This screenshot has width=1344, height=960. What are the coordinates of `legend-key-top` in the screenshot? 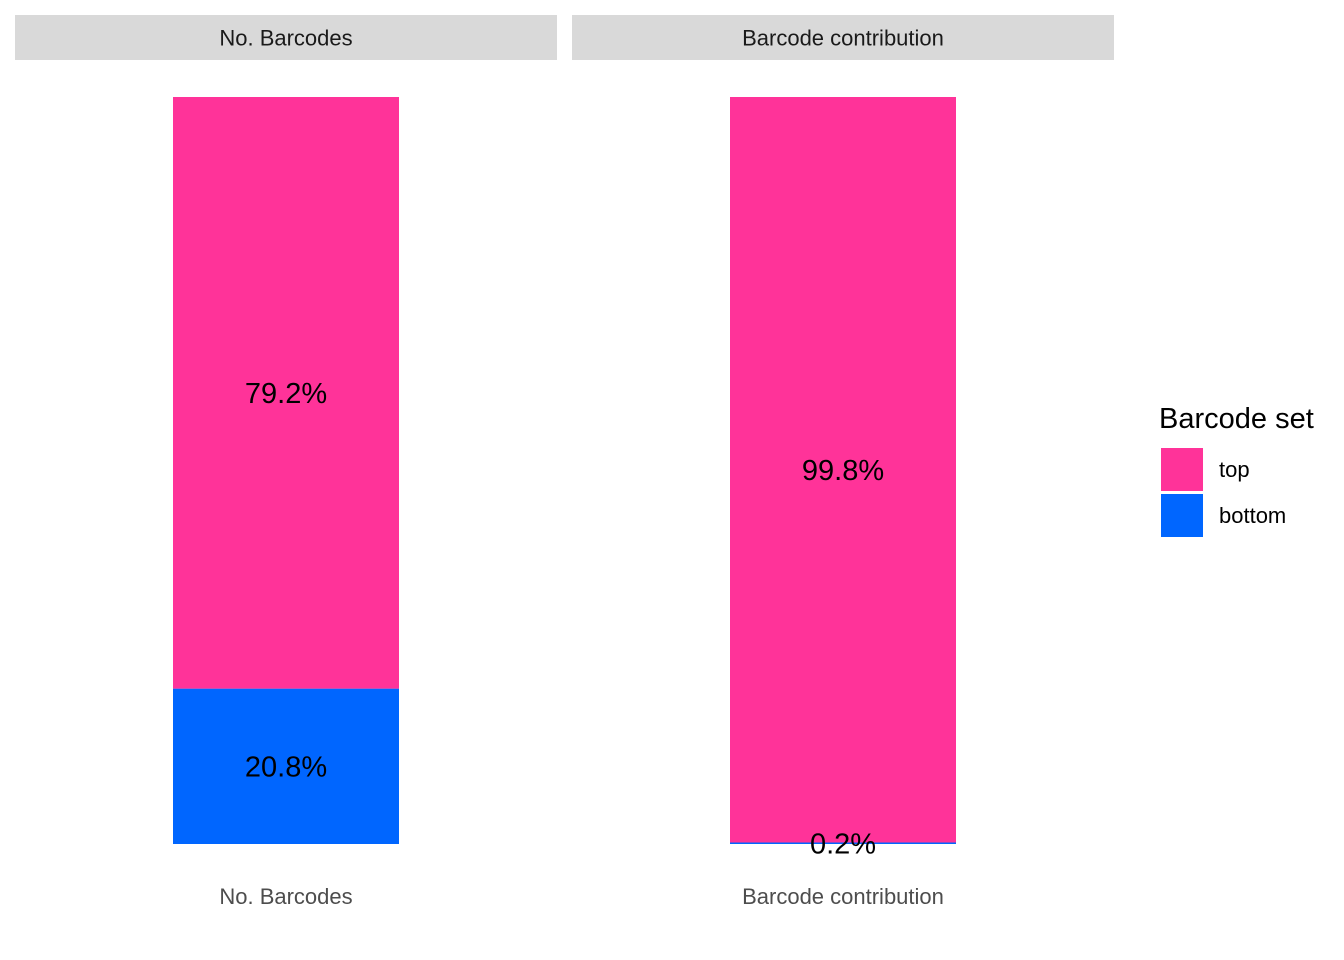 It's located at (1182, 469).